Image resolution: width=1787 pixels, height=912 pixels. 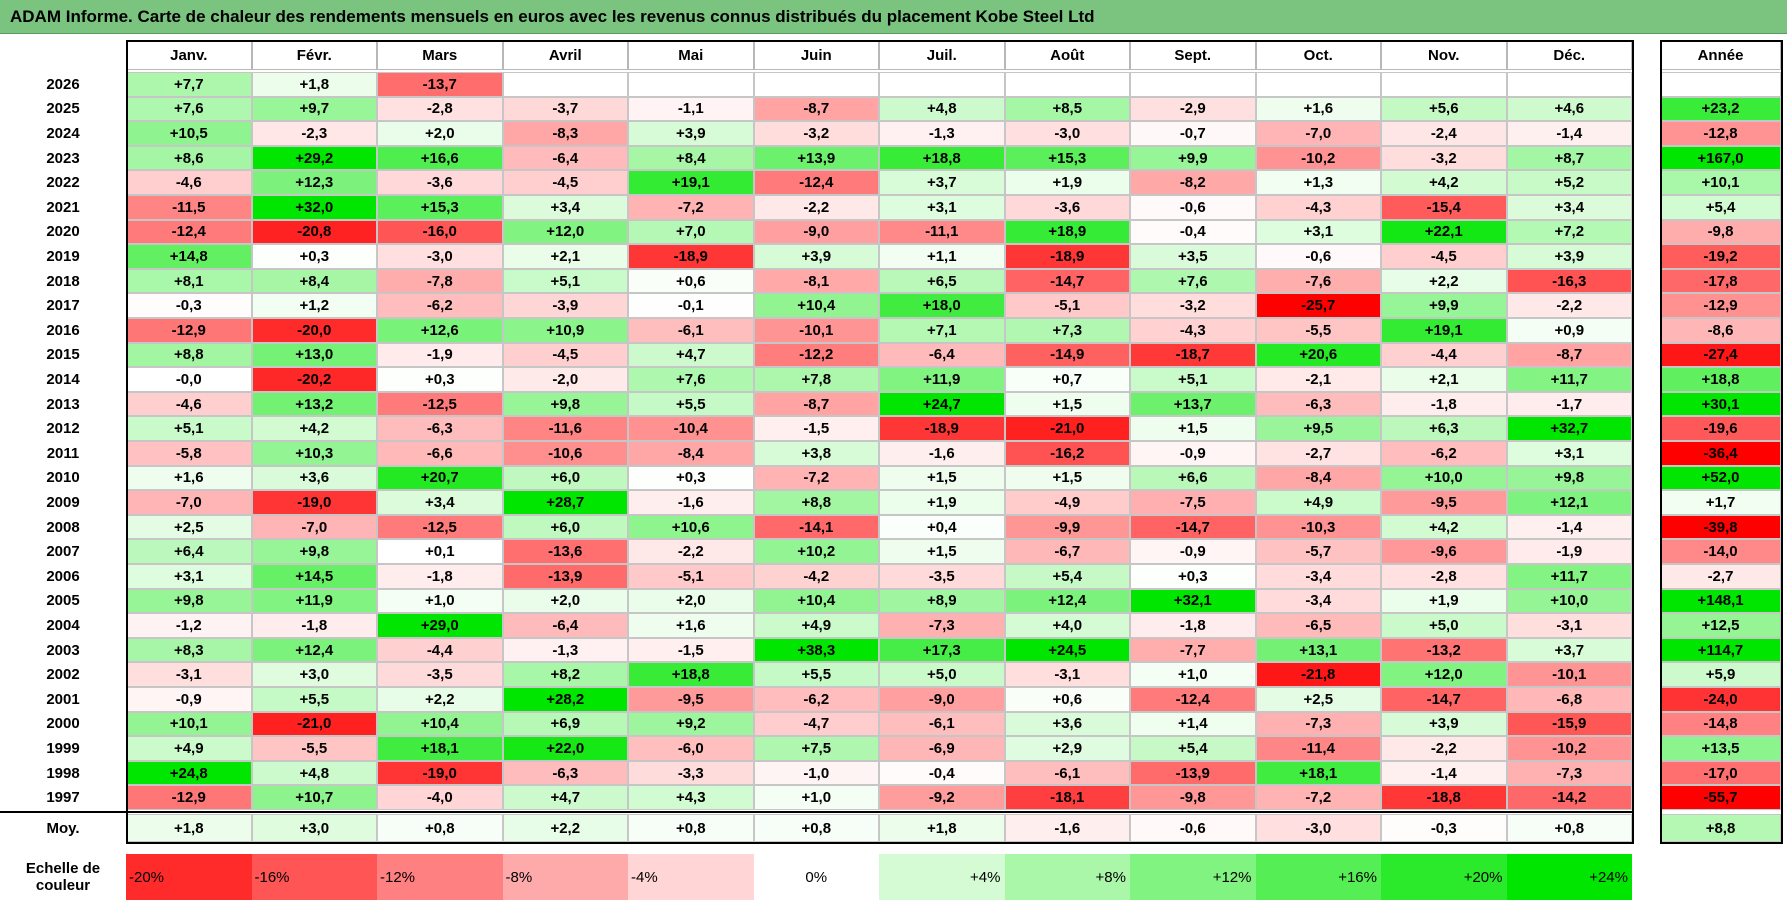 What do you see at coordinates (1067, 797) in the screenshot?
I see `heatmap-cell: -18,1` at bounding box center [1067, 797].